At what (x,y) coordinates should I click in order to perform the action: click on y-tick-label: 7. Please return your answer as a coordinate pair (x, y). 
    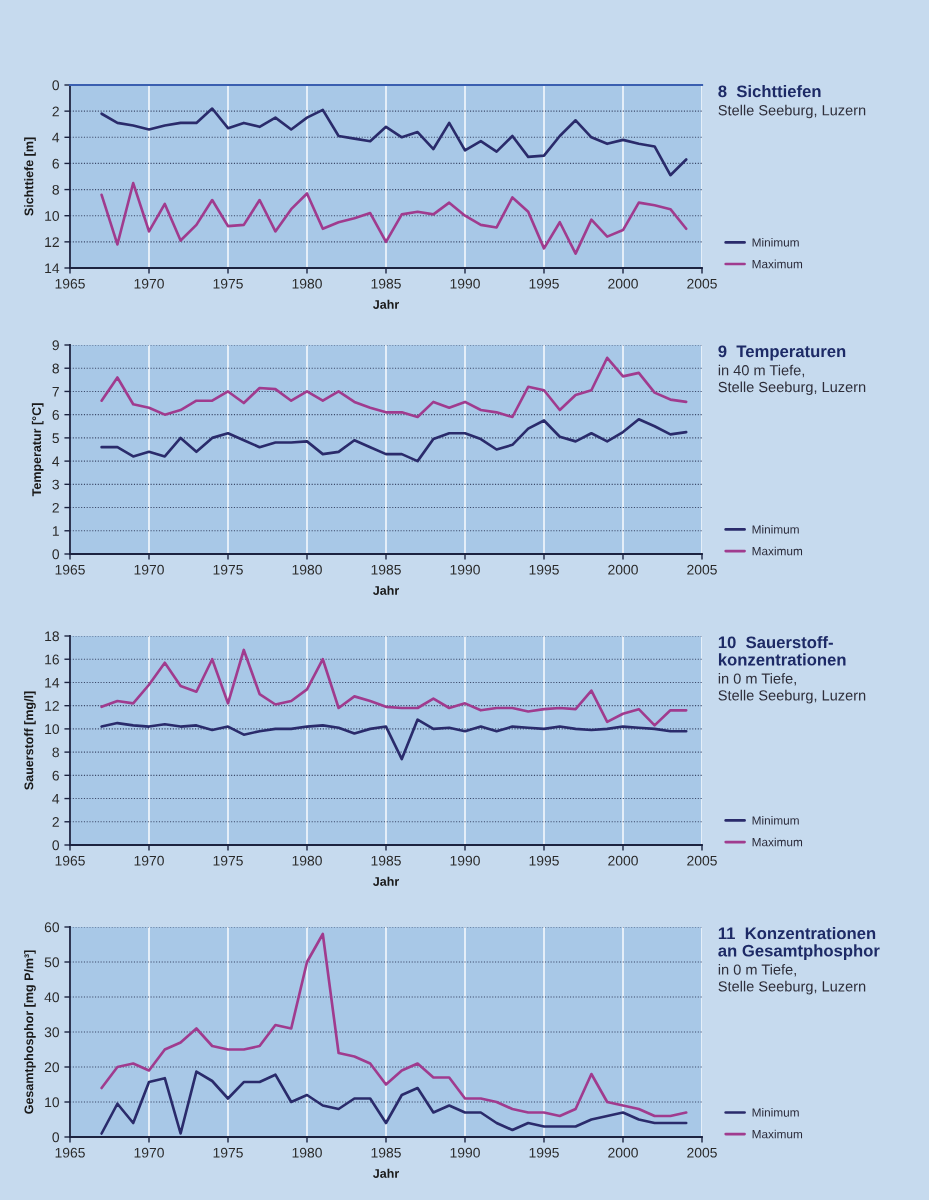
    Looking at the image, I should click on (55, 391).